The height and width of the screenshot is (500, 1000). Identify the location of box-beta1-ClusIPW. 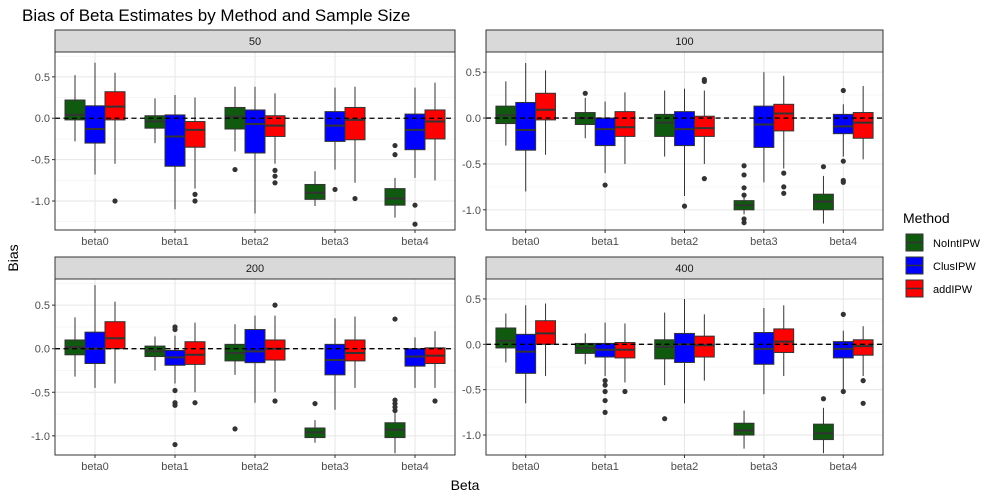
(175, 152).